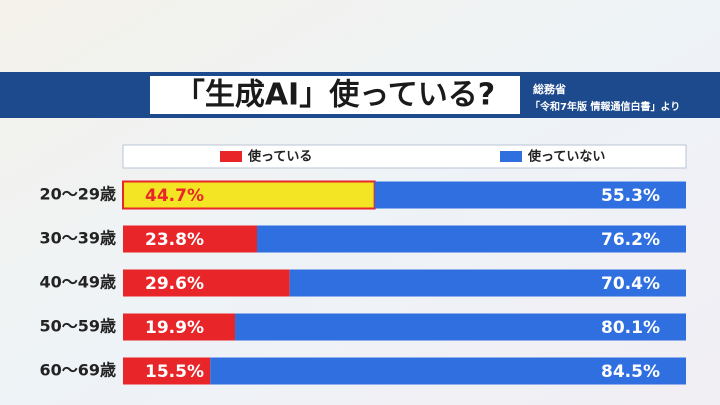 This screenshot has width=720, height=405. Describe the element at coordinates (174, 372) in the screenshot. I see `value-label: 15.5%` at that location.